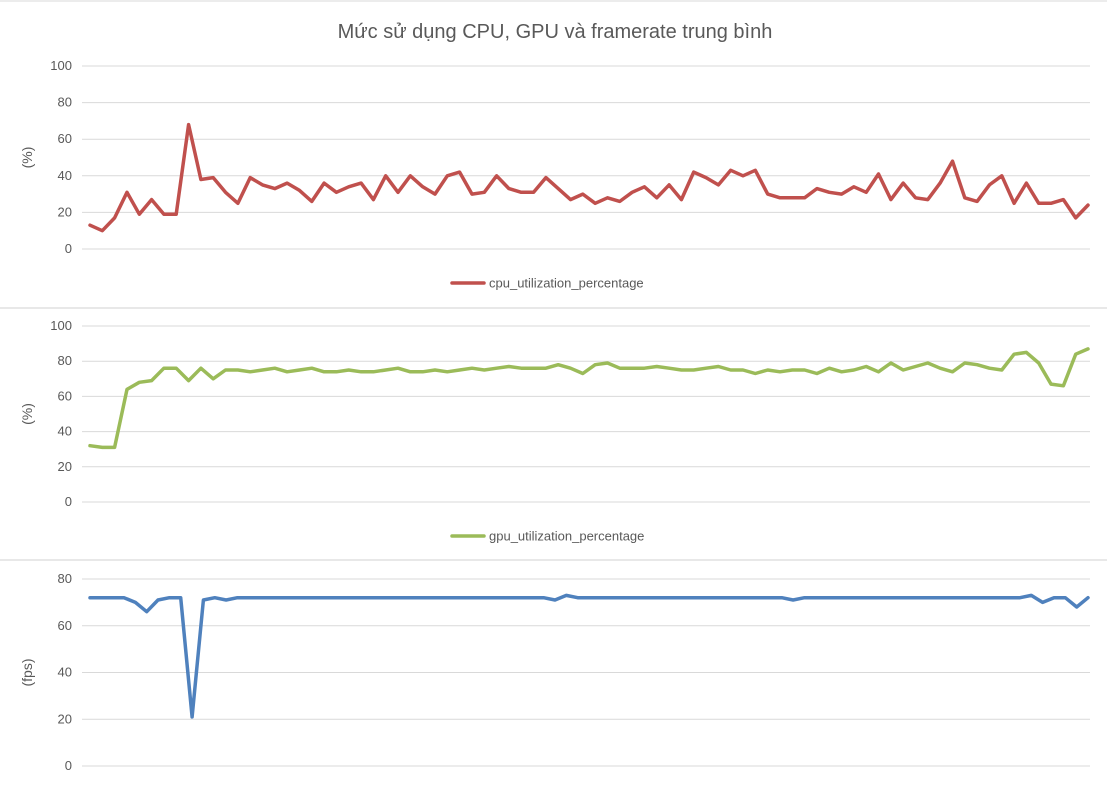  Describe the element at coordinates (566, 283) in the screenshot. I see `legend-label: cpu_utilization_percentage` at that location.